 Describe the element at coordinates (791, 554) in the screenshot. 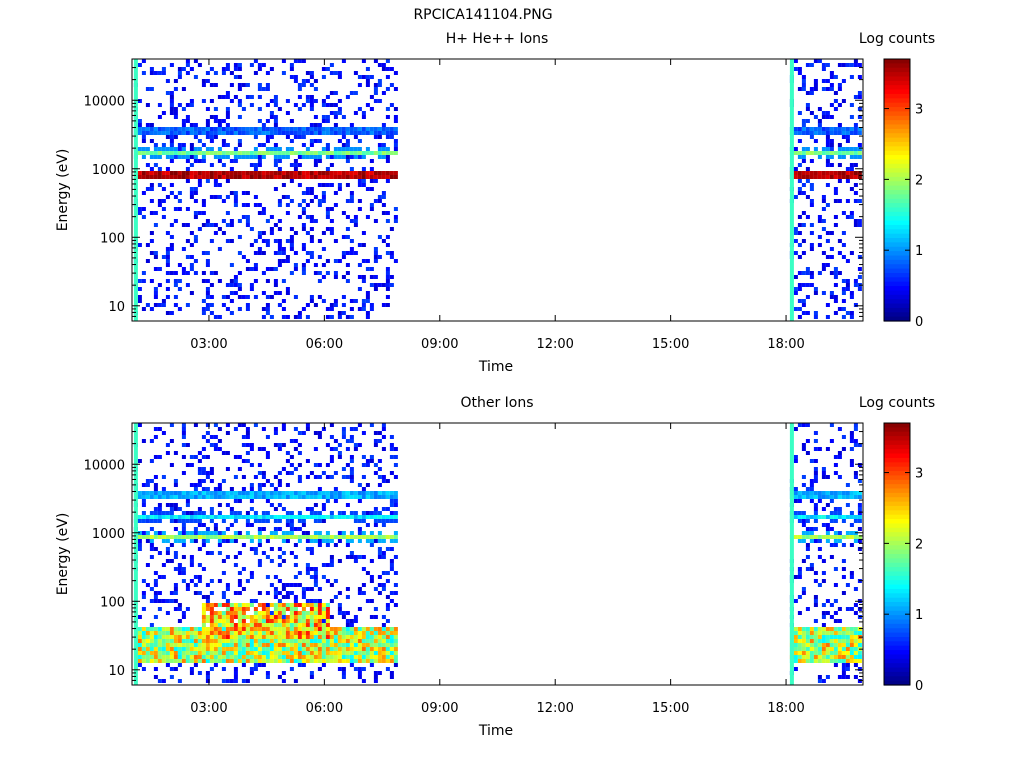

I see `edge-spike` at that location.